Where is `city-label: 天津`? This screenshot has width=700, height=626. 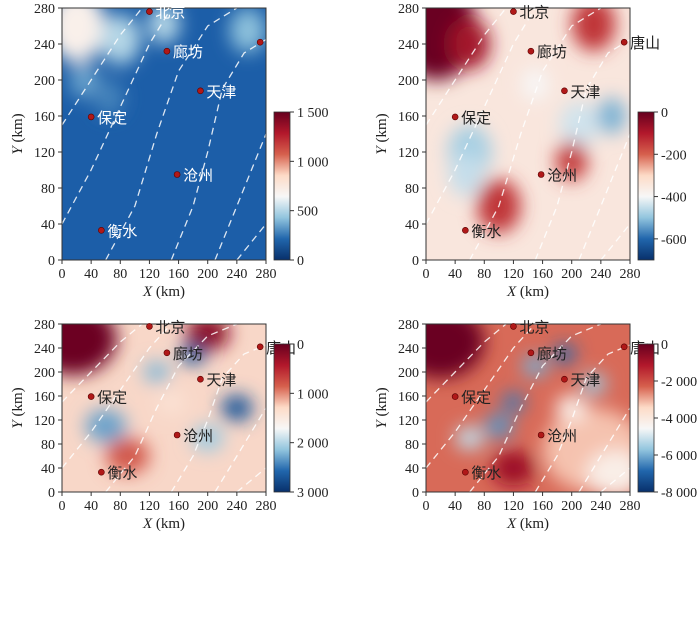 city-label: 天津 is located at coordinates (585, 92).